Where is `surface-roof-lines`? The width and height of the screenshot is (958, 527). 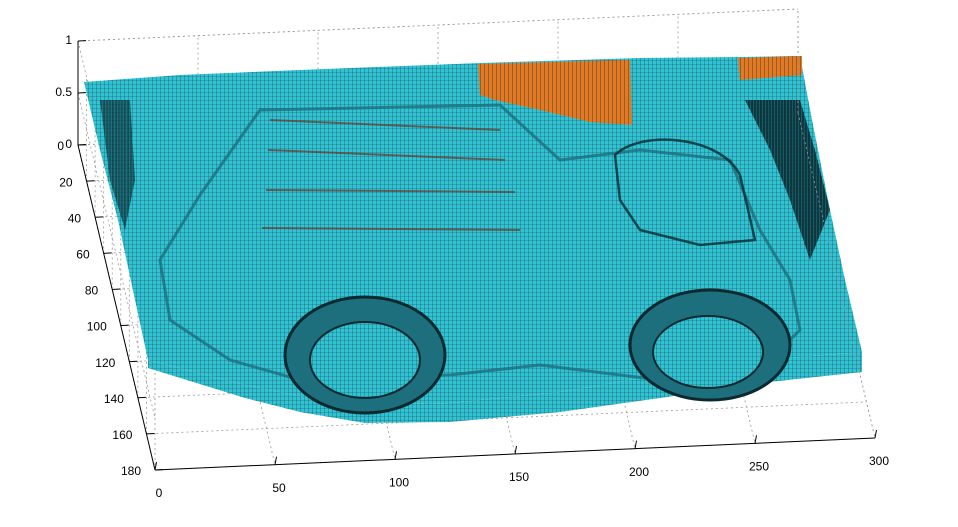
surface-roof-lines is located at coordinates (391, 175).